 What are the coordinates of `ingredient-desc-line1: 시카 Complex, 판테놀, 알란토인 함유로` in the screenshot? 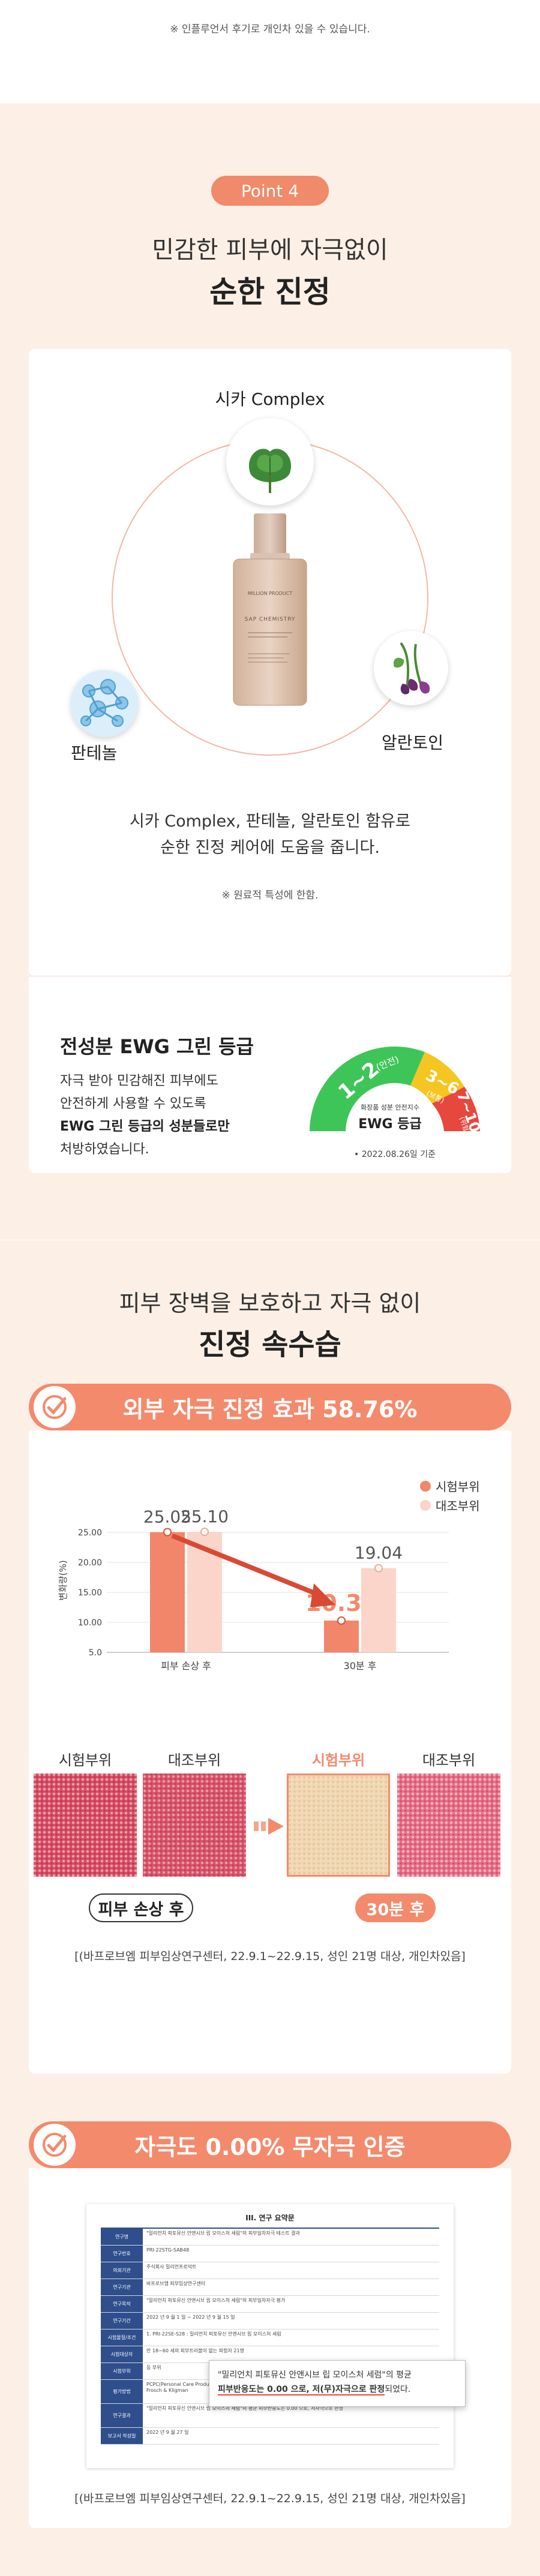 It's located at (269, 822).